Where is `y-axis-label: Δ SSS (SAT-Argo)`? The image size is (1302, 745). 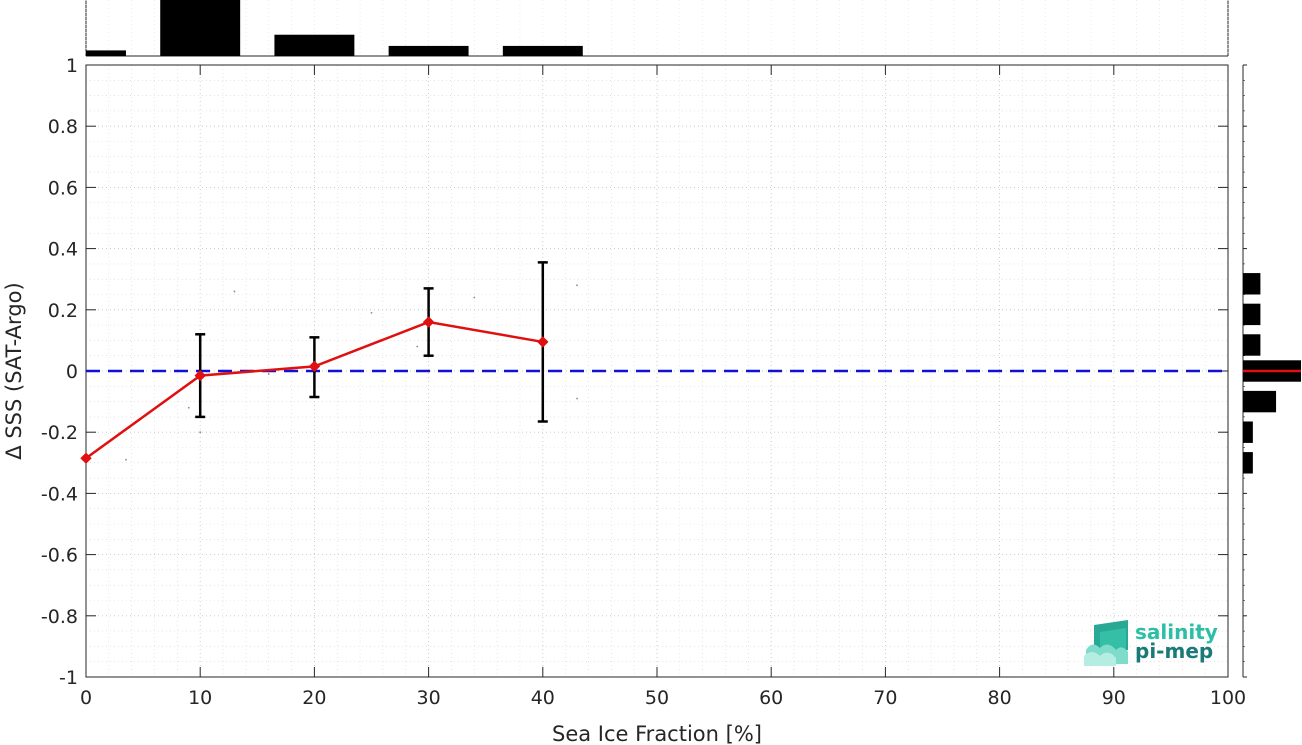 y-axis-label: Δ SSS (SAT-Argo) is located at coordinates (14, 370).